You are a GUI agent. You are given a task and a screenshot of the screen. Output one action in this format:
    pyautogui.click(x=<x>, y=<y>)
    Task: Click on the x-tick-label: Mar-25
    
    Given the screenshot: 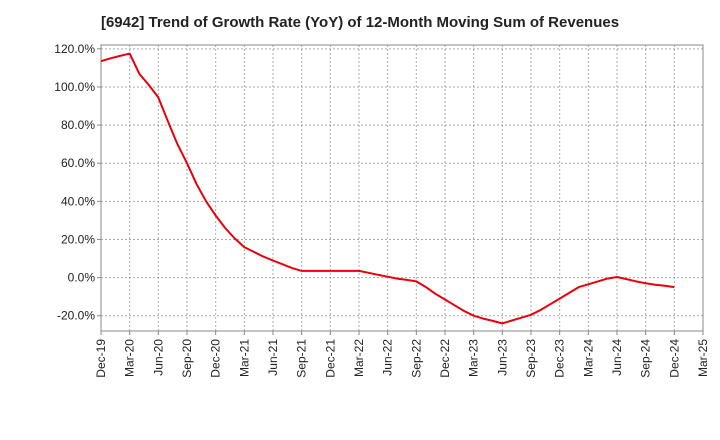 What is the action you would take?
    pyautogui.click(x=703, y=358)
    